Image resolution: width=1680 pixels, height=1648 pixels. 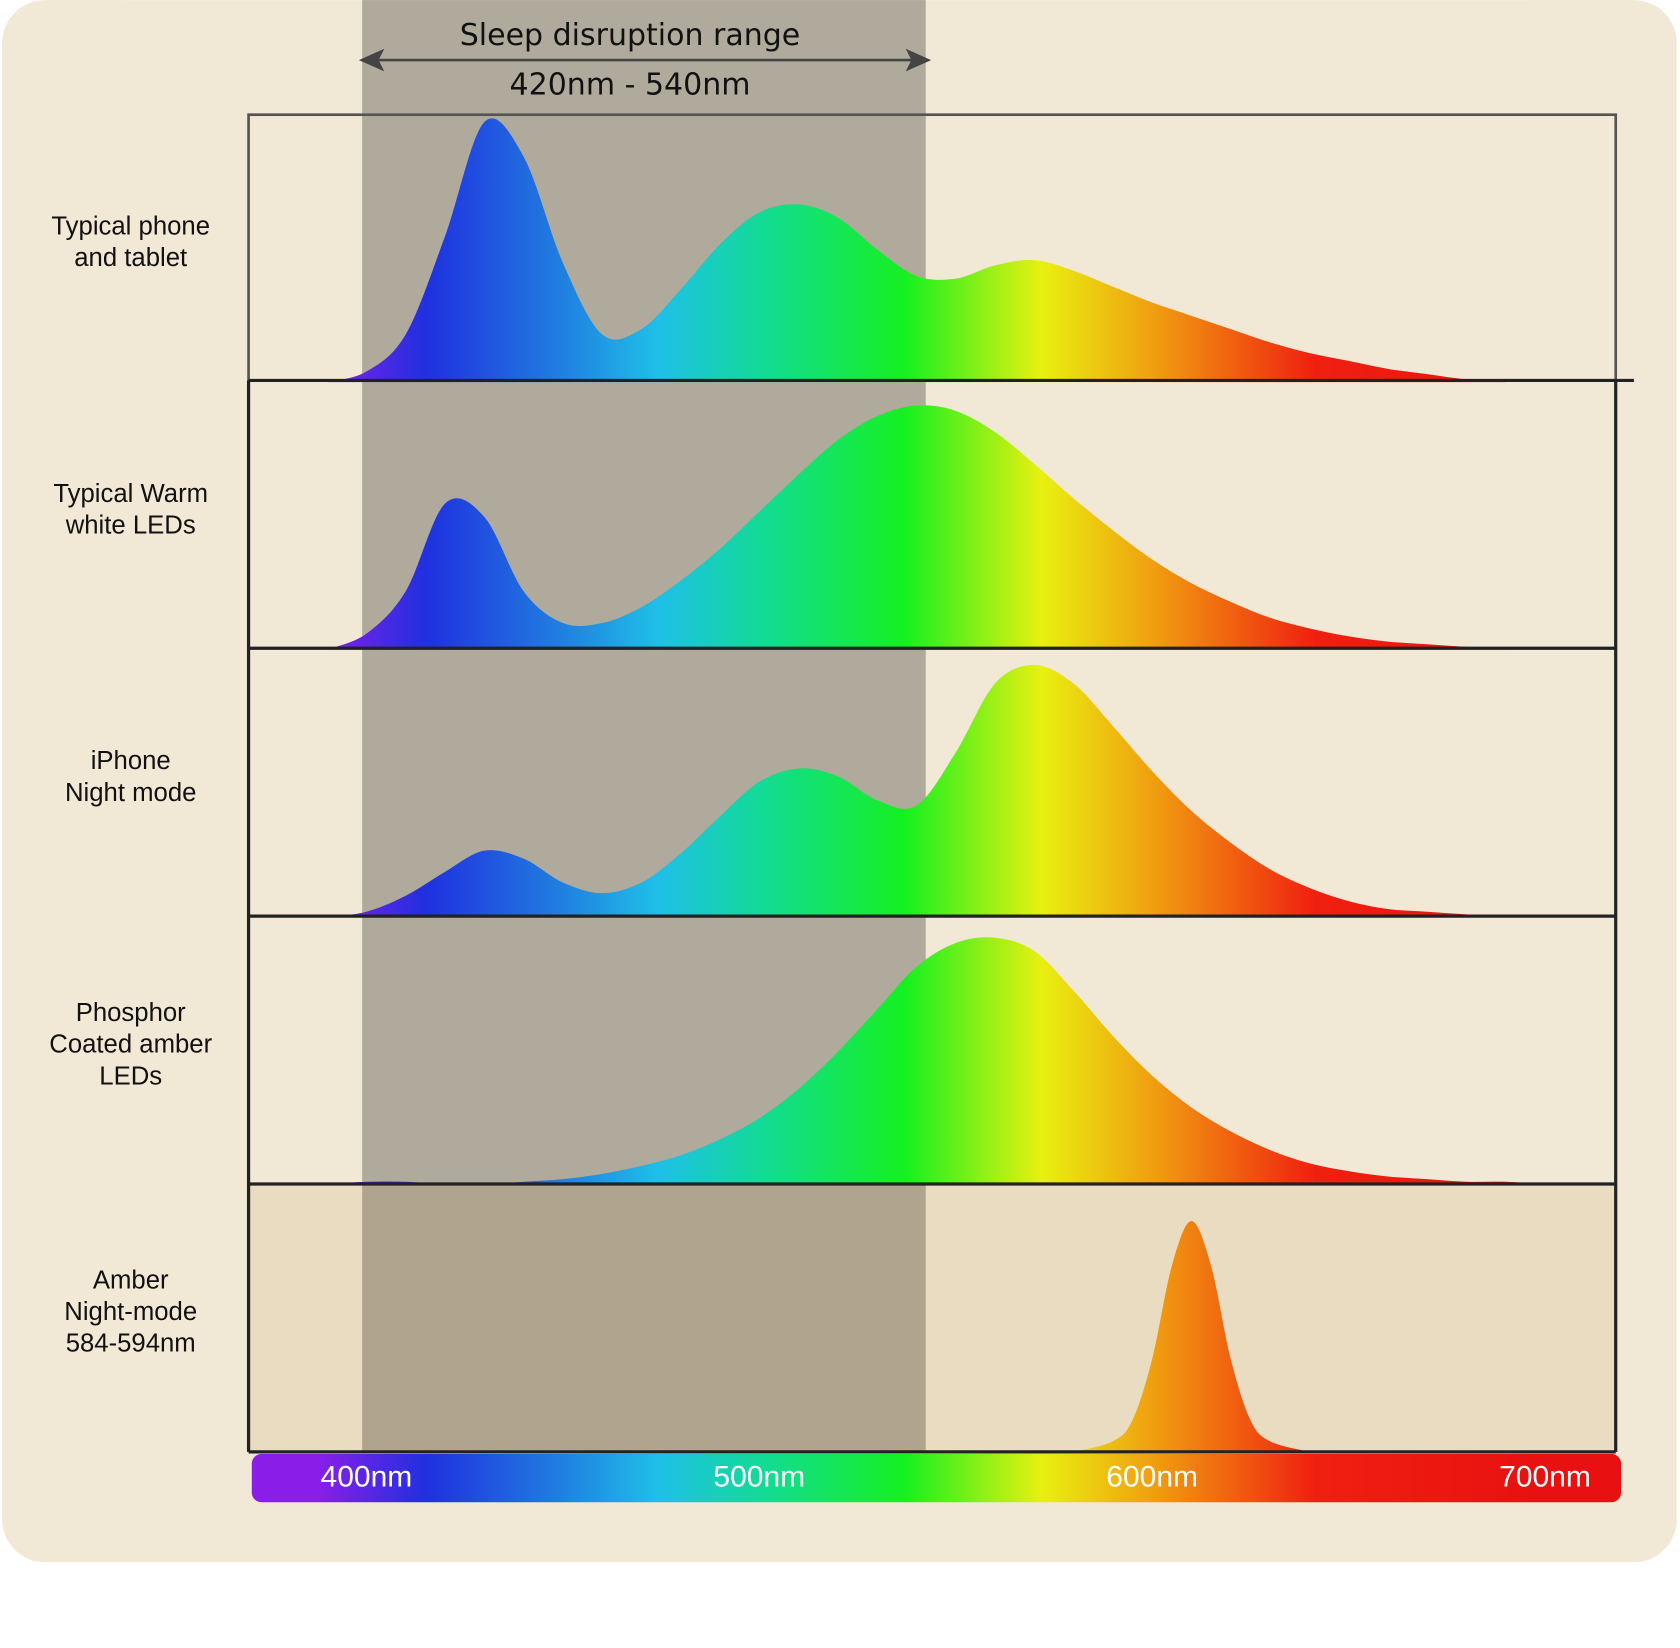 I want to click on range-title: Sleep disruption range, so click(x=630, y=35).